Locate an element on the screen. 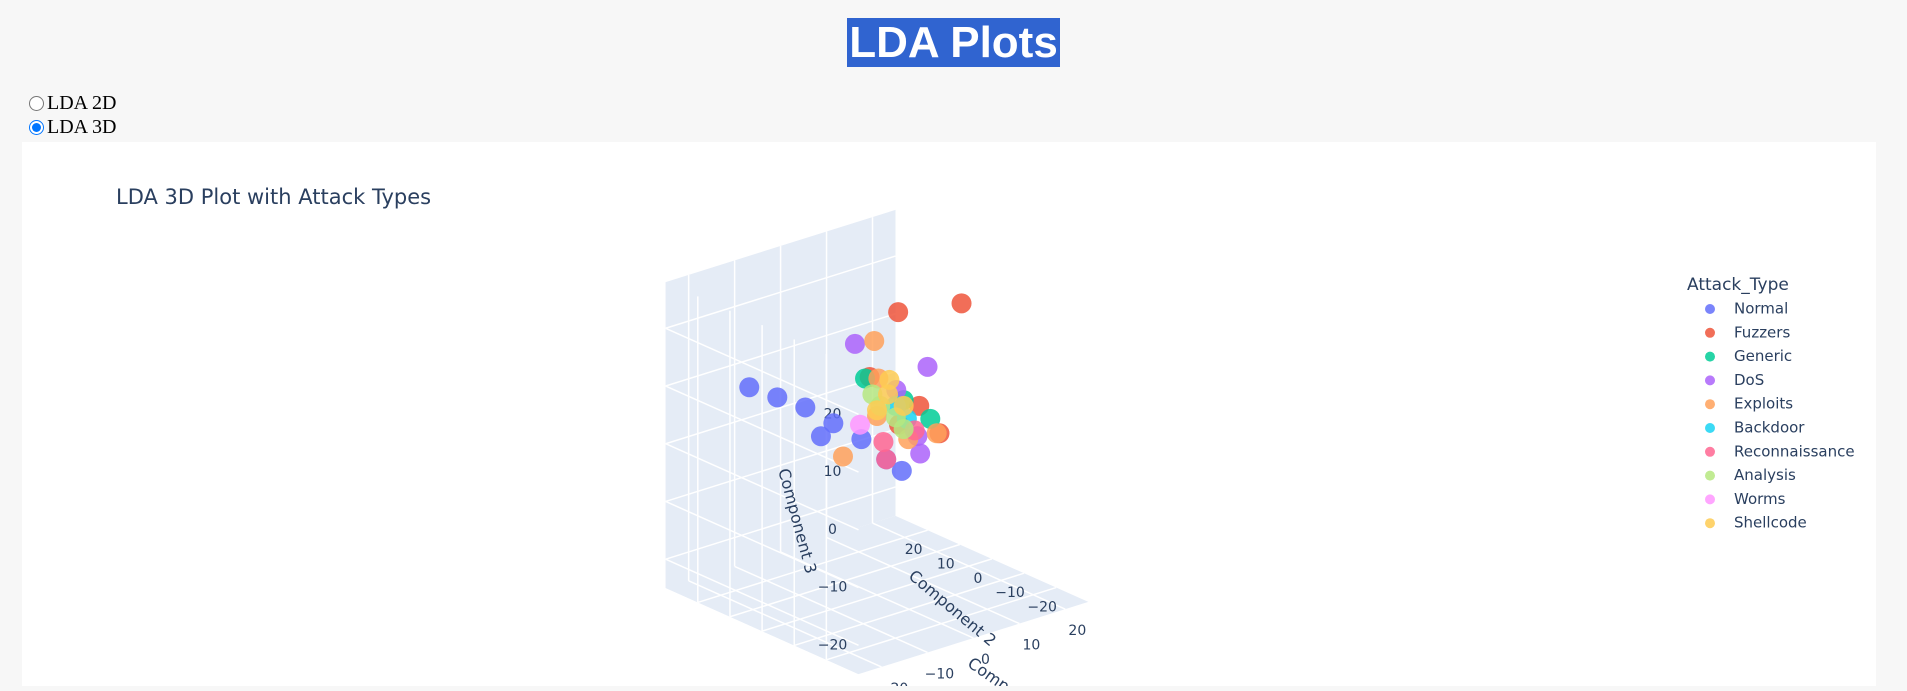 This screenshot has height=691, width=1907. chart-title: LDA 3D Plot with Attack Types is located at coordinates (273, 197).